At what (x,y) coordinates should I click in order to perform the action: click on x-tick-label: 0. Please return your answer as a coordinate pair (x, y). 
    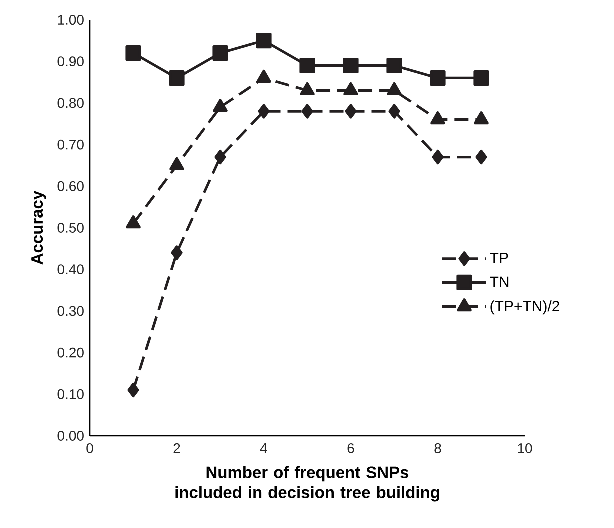
    Looking at the image, I should click on (90, 449).